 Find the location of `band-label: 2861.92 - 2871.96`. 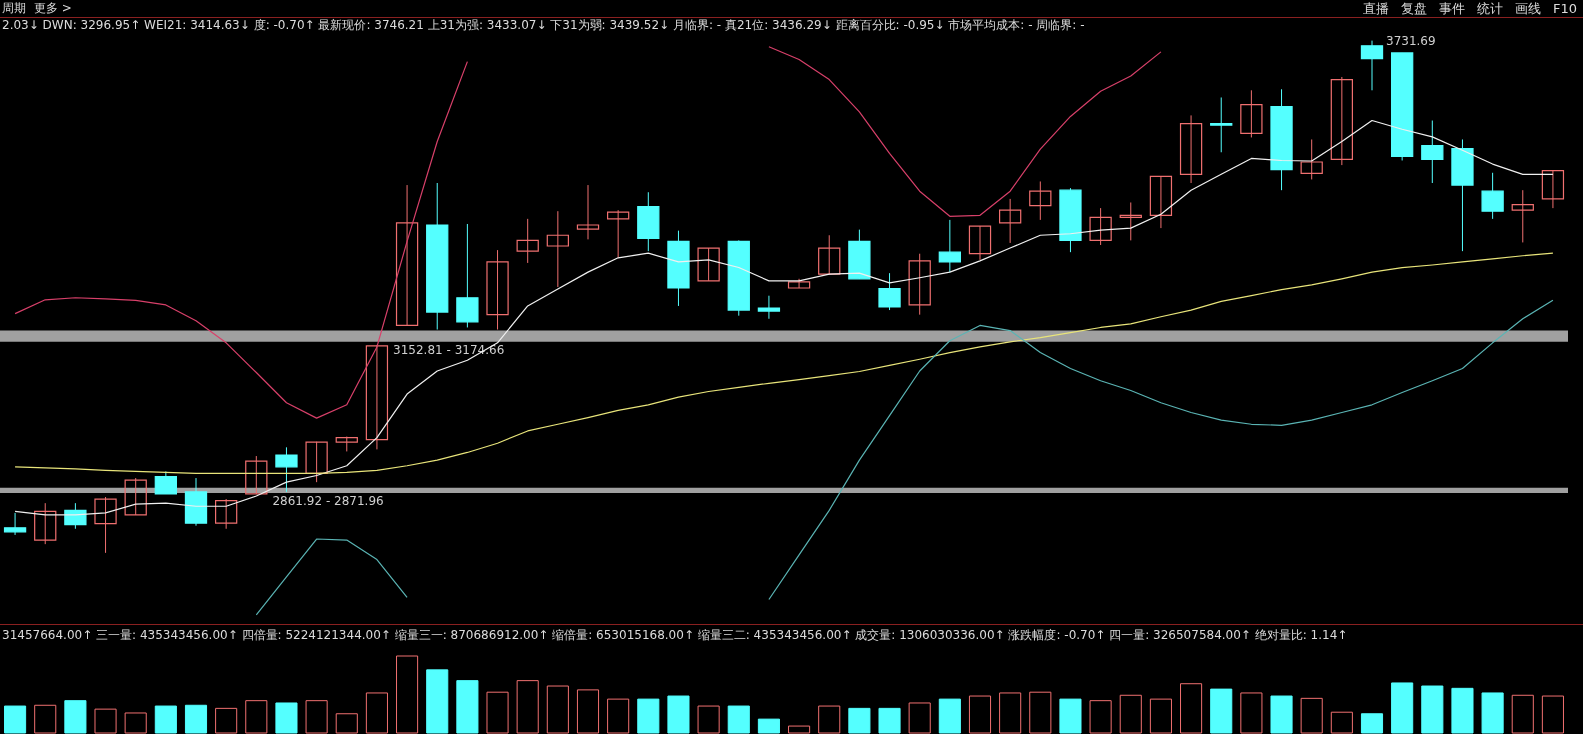

band-label: 2861.92 - 2871.96 is located at coordinates (328, 500).